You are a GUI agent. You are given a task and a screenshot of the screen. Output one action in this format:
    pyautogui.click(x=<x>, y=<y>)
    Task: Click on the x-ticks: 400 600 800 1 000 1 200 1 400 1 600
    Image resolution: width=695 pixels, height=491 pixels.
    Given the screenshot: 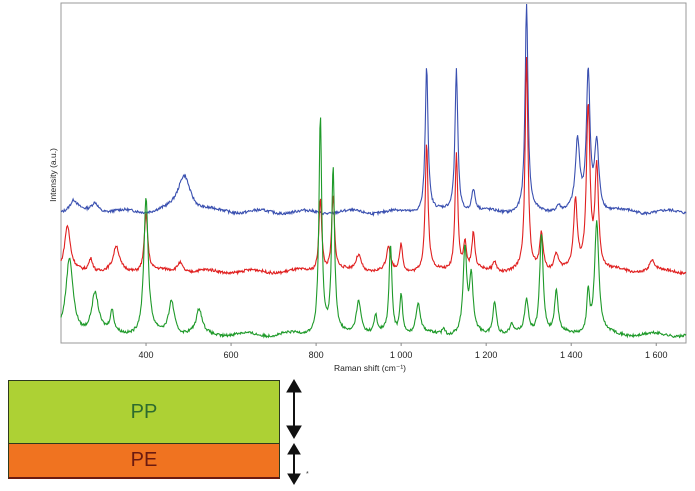 What is the action you would take?
    pyautogui.click(x=403, y=351)
    